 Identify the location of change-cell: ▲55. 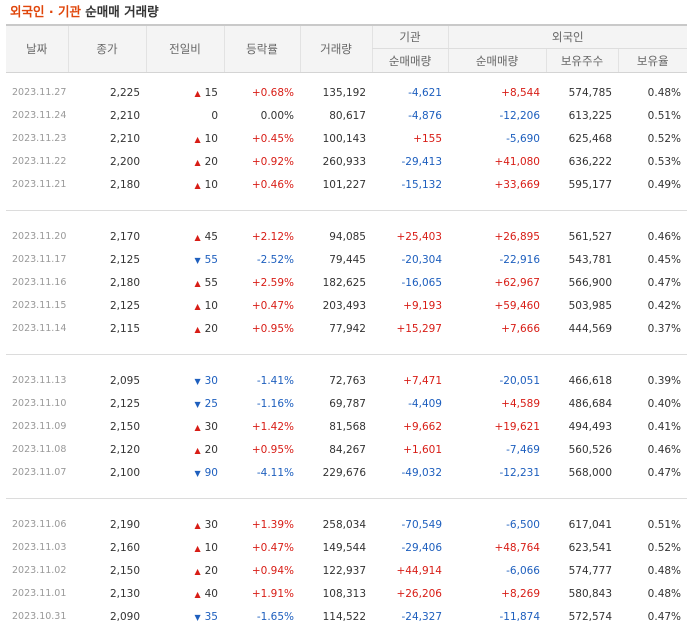
(185, 282).